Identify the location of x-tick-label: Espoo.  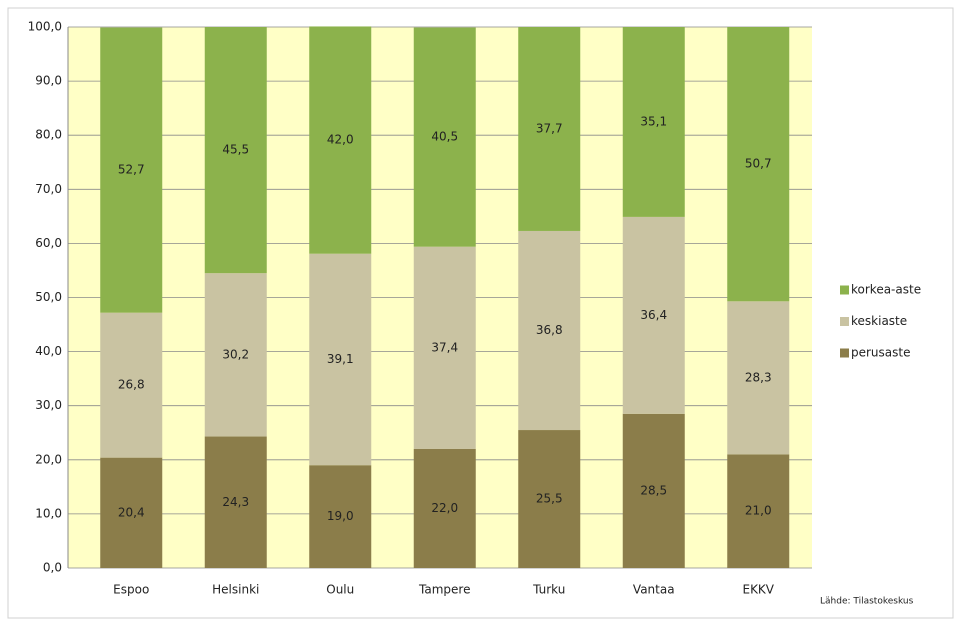
(131, 590).